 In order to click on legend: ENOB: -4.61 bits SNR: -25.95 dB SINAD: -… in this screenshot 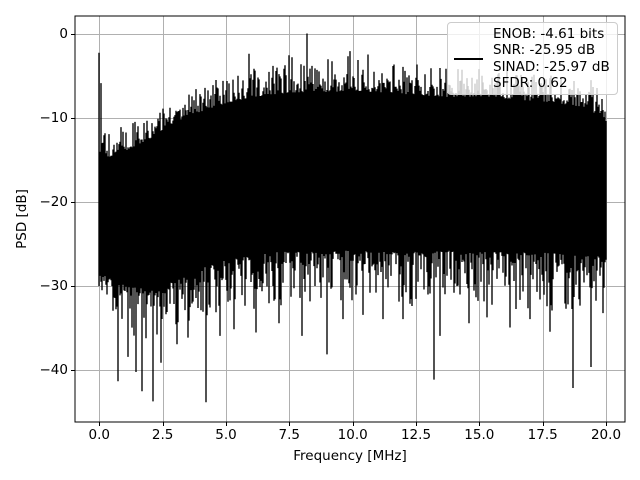, I will do `click(532, 58)`.